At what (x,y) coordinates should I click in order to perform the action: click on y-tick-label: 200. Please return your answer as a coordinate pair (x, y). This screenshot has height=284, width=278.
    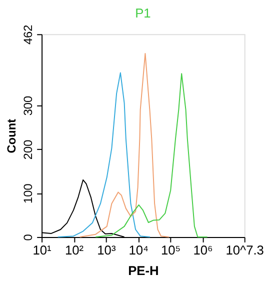
    Looking at the image, I should click on (28, 149).